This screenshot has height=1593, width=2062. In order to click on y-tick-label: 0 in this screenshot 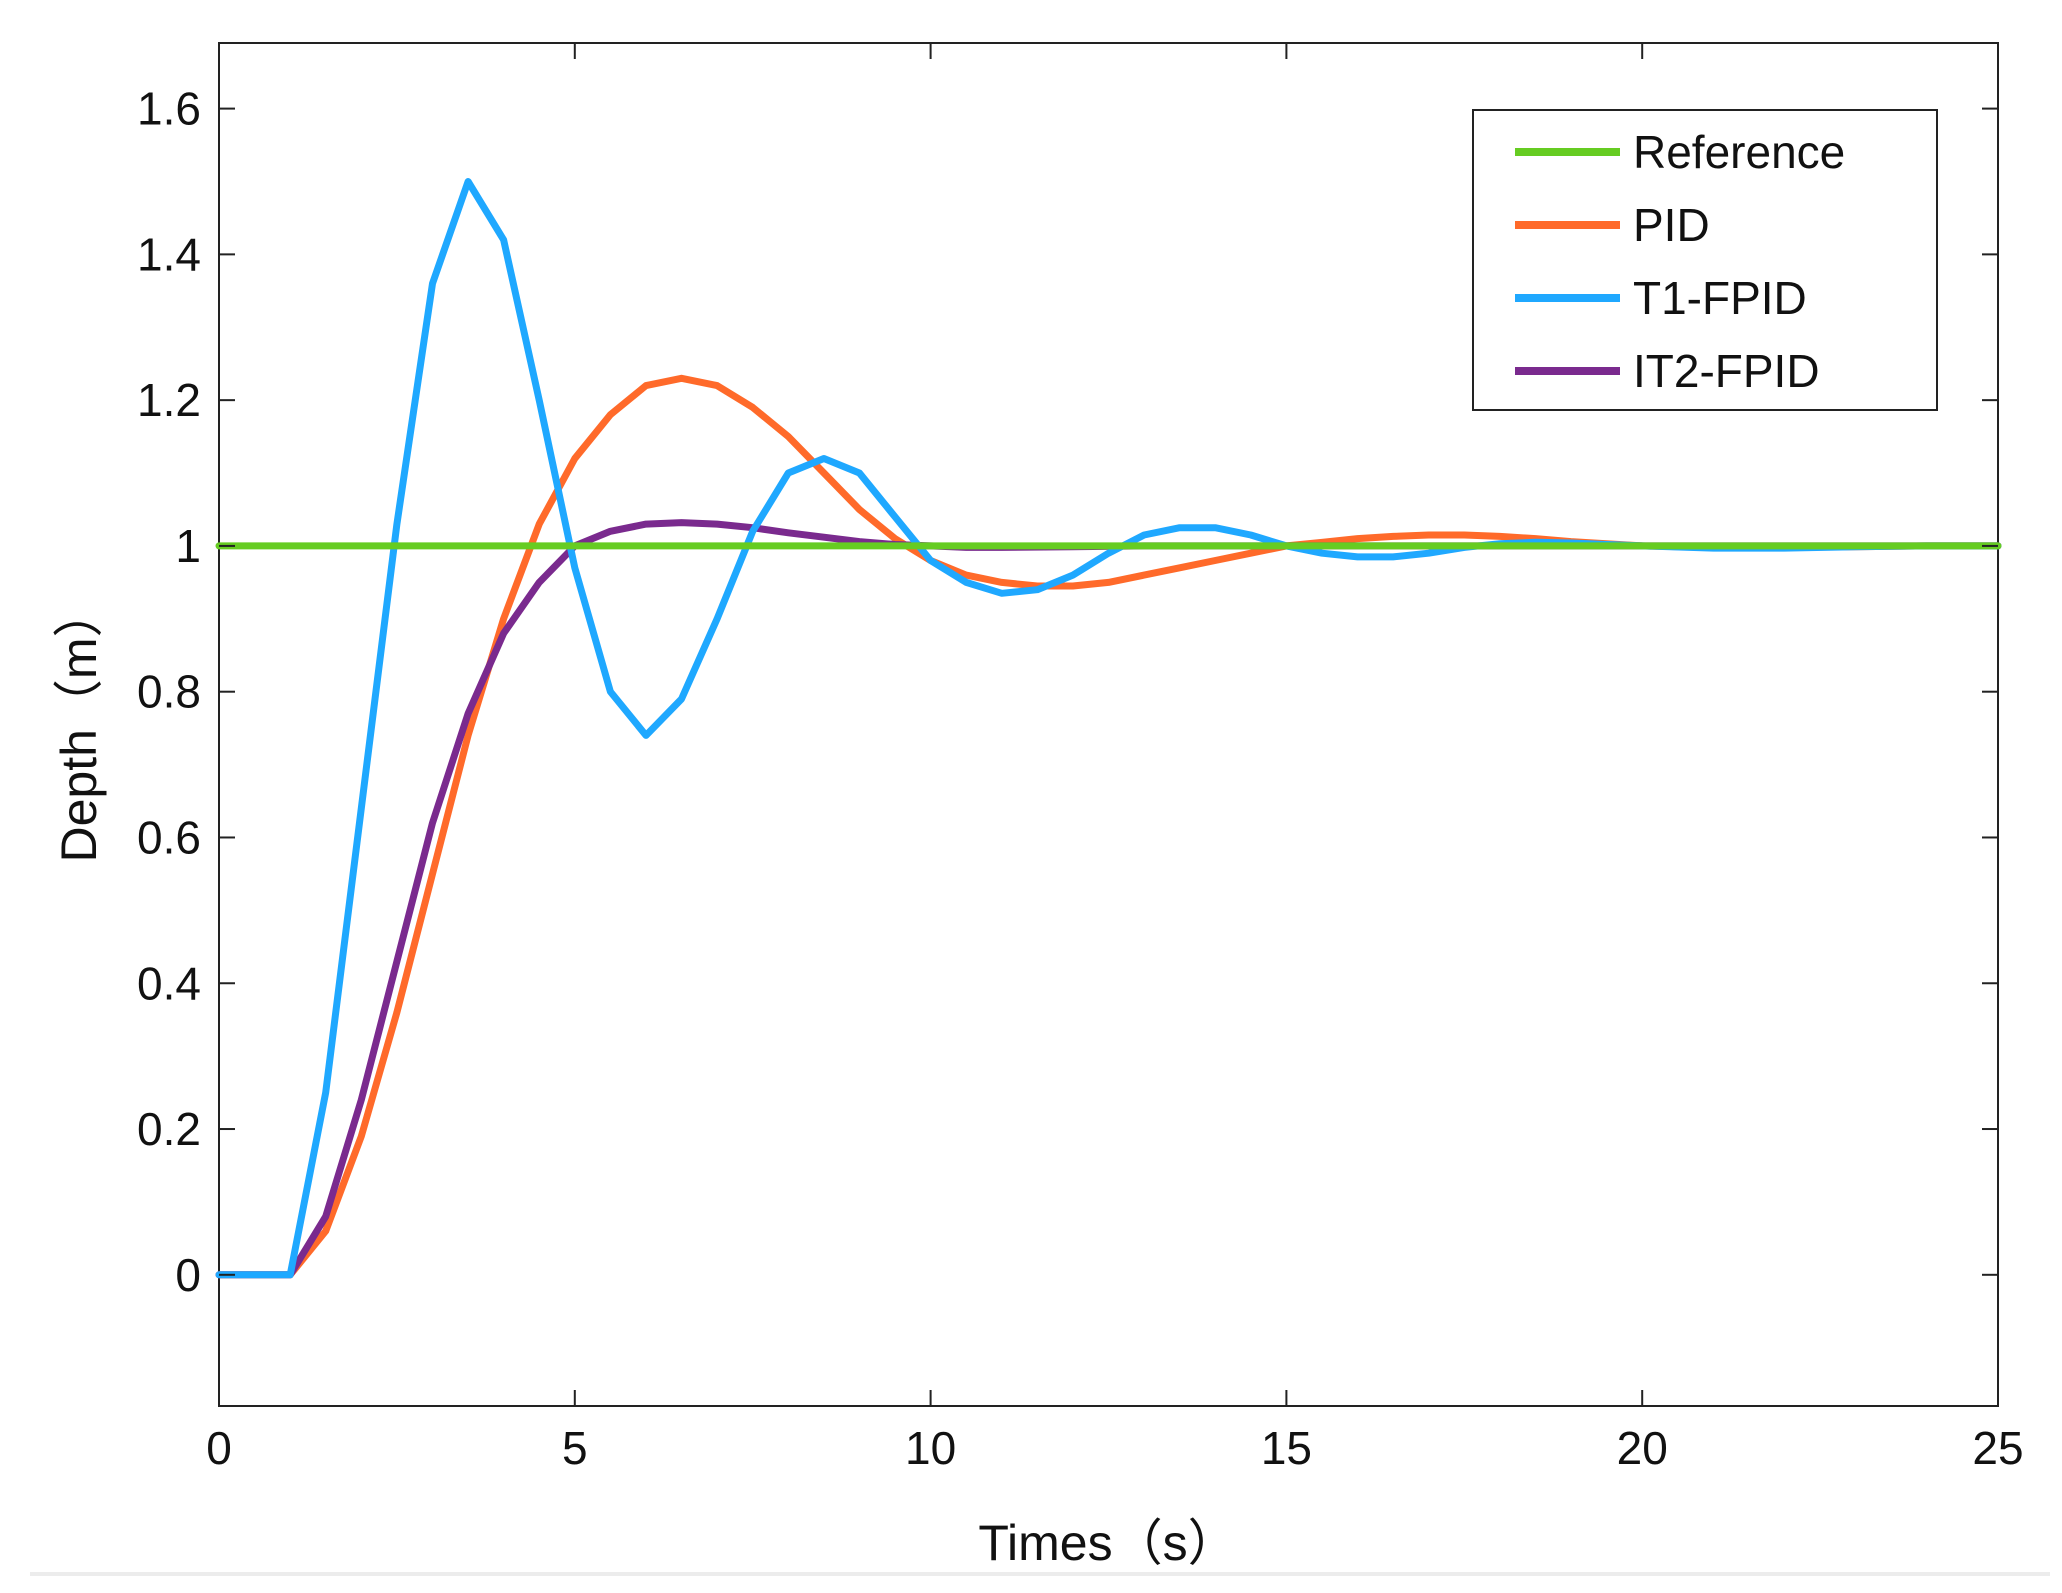, I will do `click(188, 1275)`.